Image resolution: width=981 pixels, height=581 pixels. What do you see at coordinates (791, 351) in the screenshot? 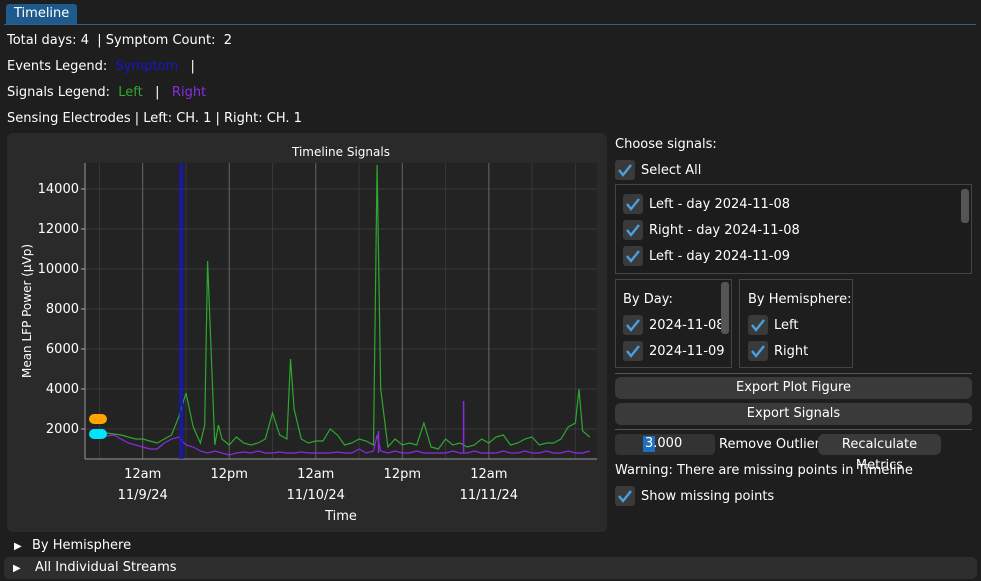
I see `hemisphere-item-right: Right` at bounding box center [791, 351].